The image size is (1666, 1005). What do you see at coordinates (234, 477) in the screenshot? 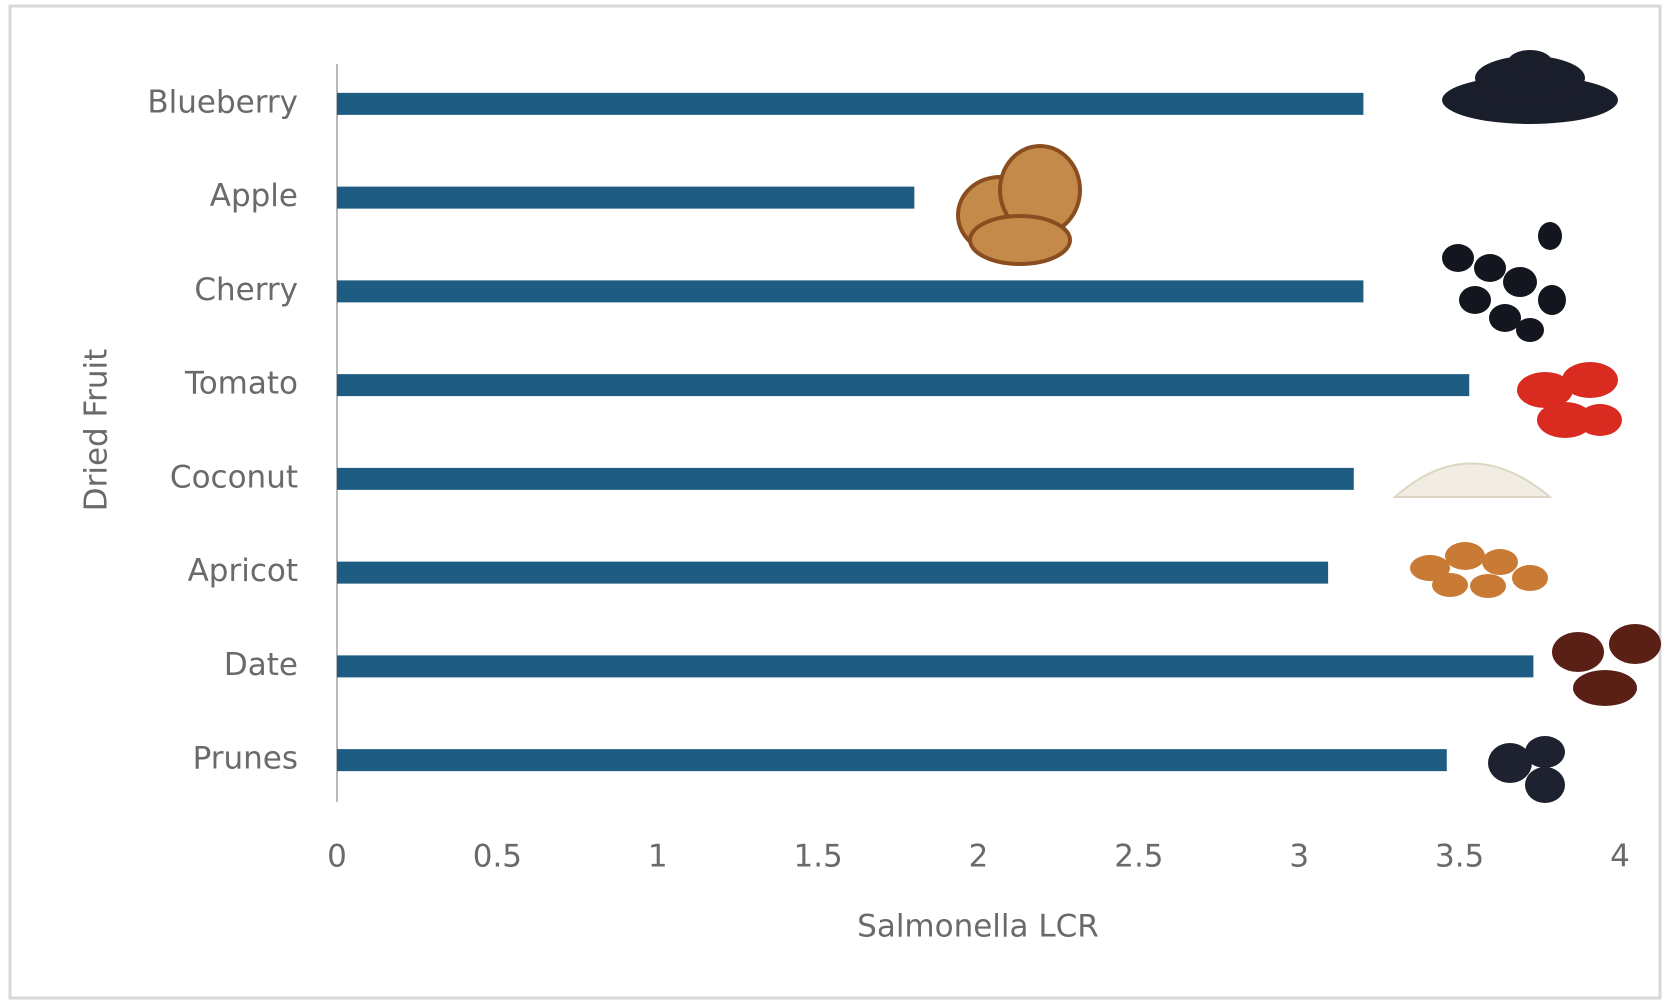
I see `y-tick-label: Coconut` at bounding box center [234, 477].